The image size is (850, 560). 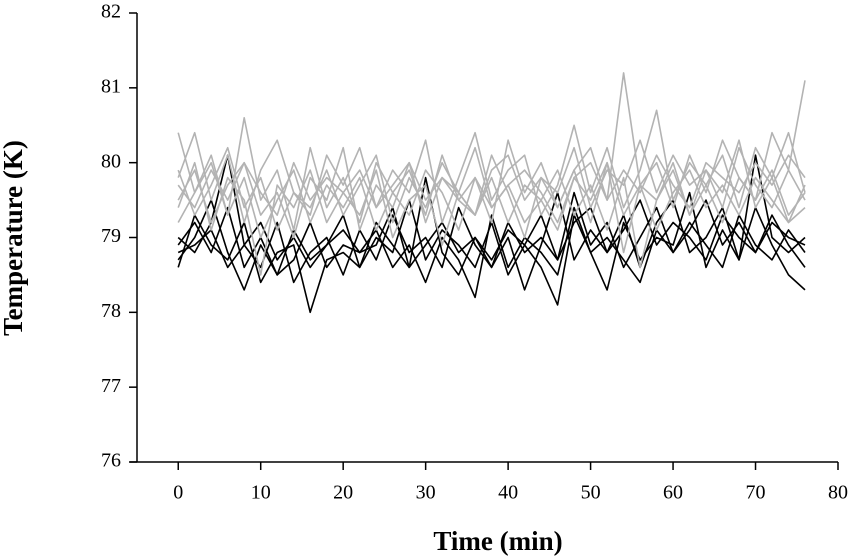 I want to click on x-axis-title: Time (min), so click(x=497, y=541).